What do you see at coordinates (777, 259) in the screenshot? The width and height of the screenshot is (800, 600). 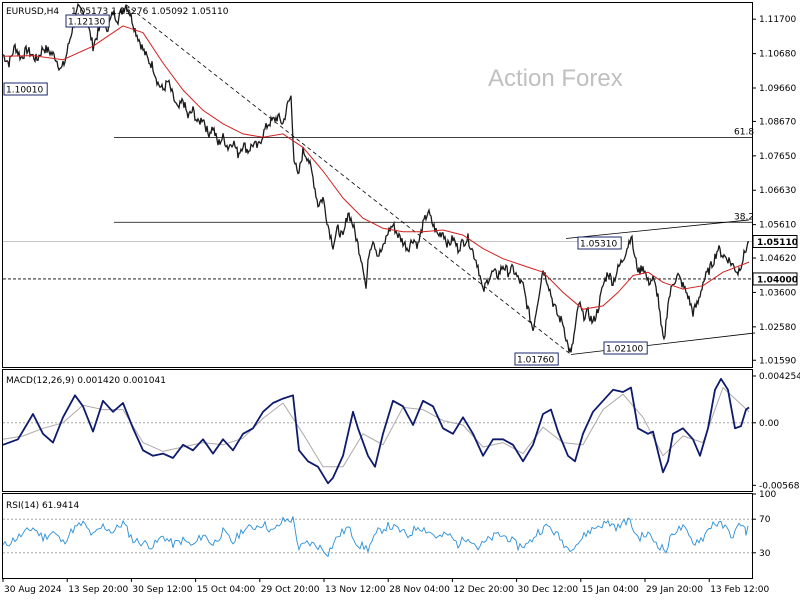 I see `price-tick-label: 1.04620` at bounding box center [777, 259].